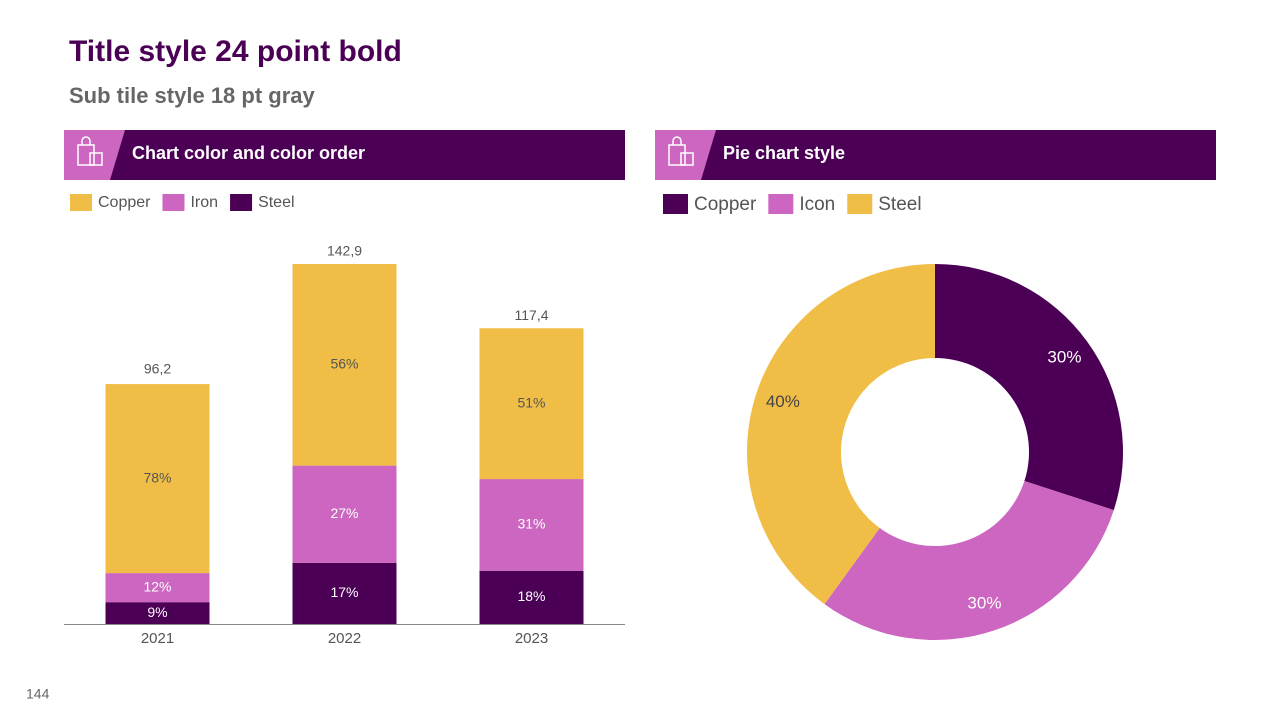 This screenshot has width=1280, height=720. I want to click on data-label: 40%, so click(783, 401).